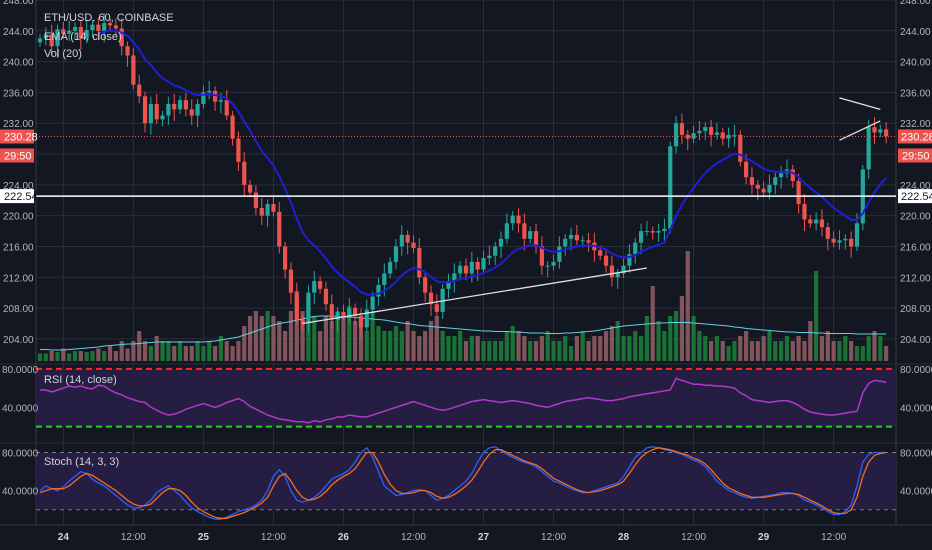 The width and height of the screenshot is (932, 550). I want to click on last-price-tag-right-text: 230.28, so click(916, 137).